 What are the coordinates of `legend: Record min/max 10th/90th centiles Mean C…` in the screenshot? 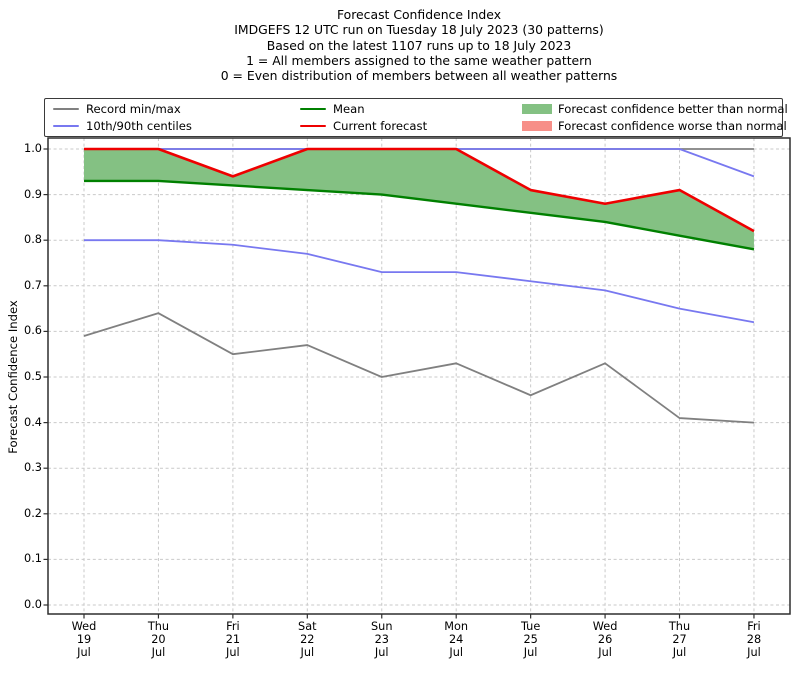 It's located at (416, 117).